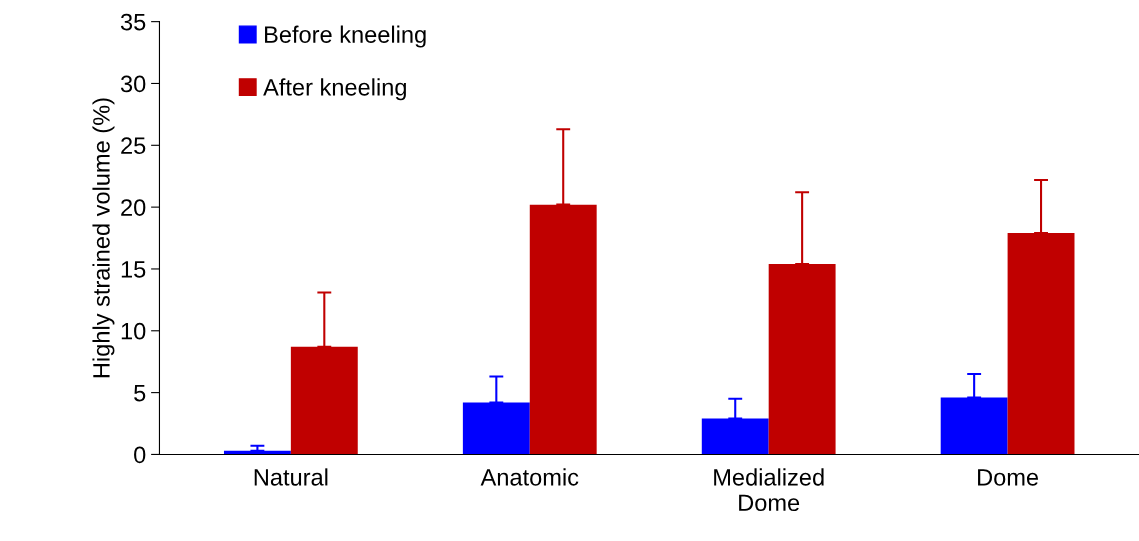 The image size is (1139, 541). Describe the element at coordinates (769, 490) in the screenshot. I see `x-tick-label: Medialized Dome` at that location.